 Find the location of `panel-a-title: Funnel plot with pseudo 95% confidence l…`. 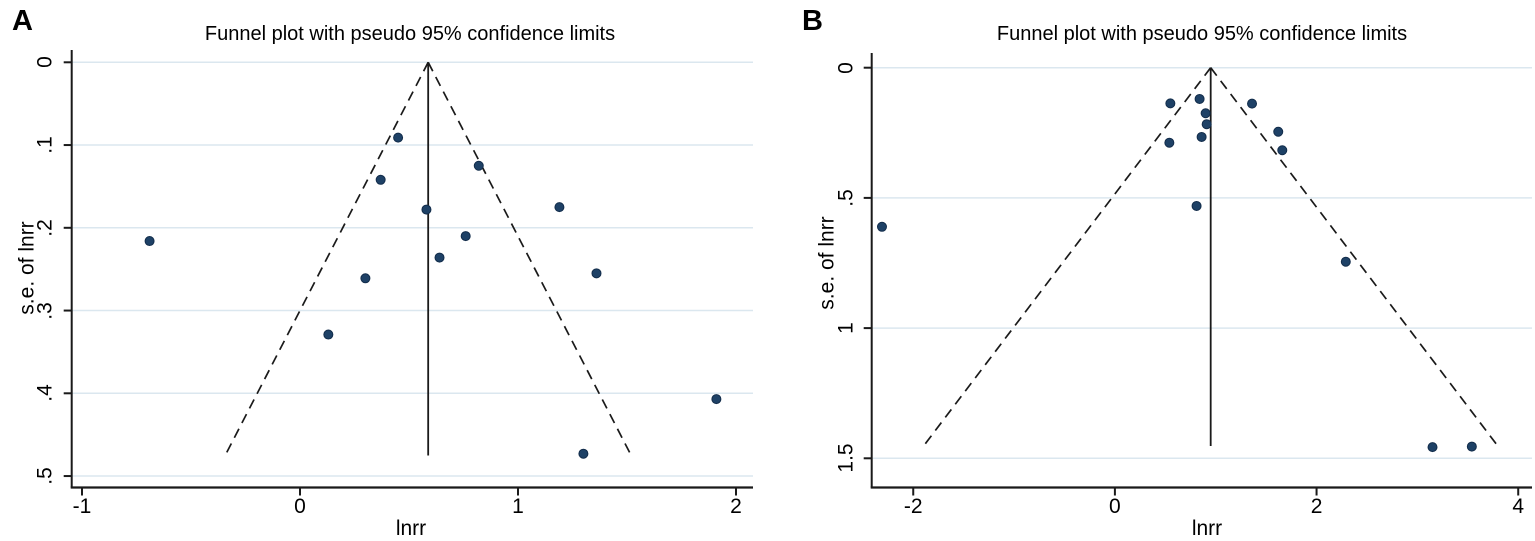

panel-a-title: Funnel plot with pseudo 95% confidence l… is located at coordinates (410, 34).